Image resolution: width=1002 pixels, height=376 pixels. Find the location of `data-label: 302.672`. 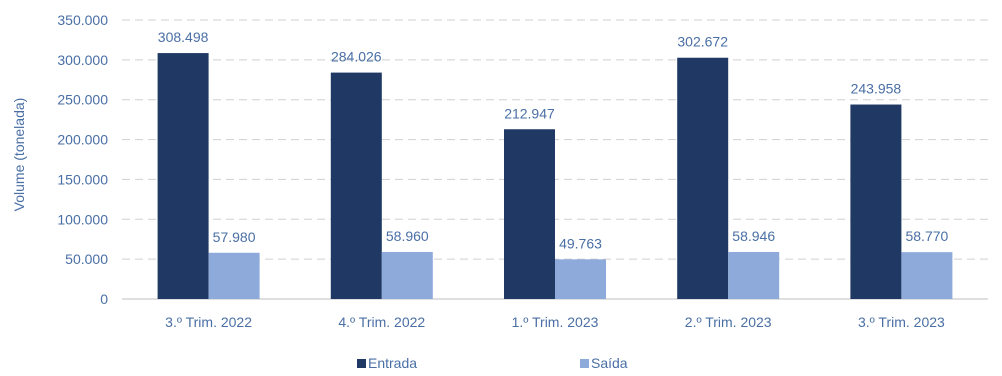

data-label: 302.672 is located at coordinates (702, 42).